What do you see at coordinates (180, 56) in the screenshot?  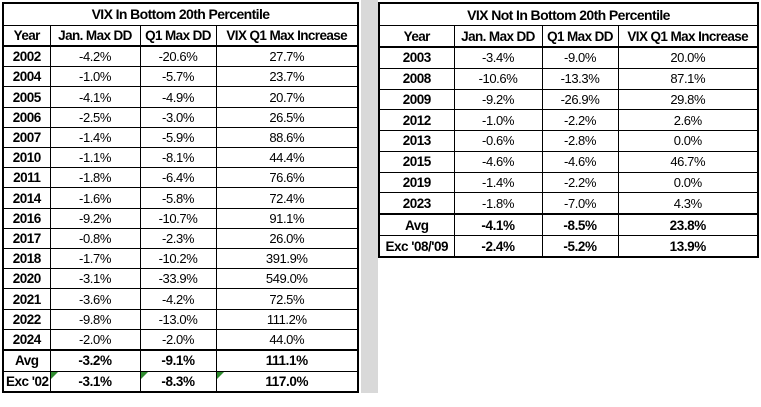 I see `table-row: 2002 -4.2% -20.6% 27.7%` at bounding box center [180, 56].